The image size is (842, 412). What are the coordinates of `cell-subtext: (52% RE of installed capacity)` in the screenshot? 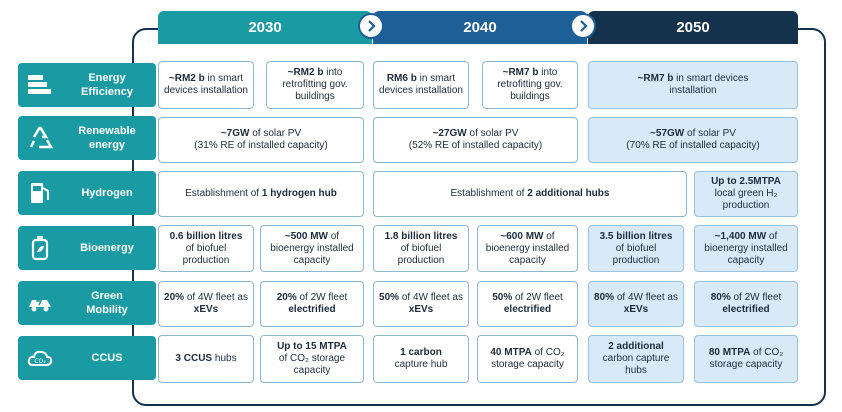 It's located at (475, 145).